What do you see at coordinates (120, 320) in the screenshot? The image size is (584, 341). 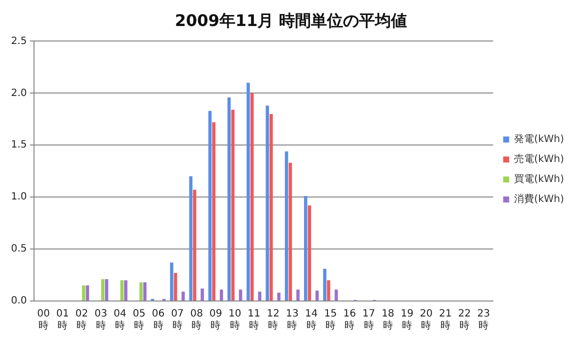 I see `x-tick-label: 04時` at bounding box center [120, 320].